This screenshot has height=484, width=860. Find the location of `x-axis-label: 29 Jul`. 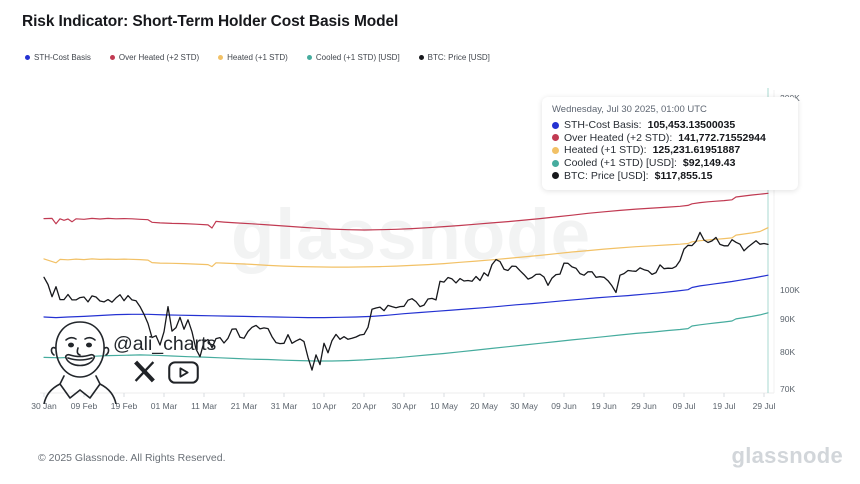

x-axis-label: 29 Jul is located at coordinates (764, 406).